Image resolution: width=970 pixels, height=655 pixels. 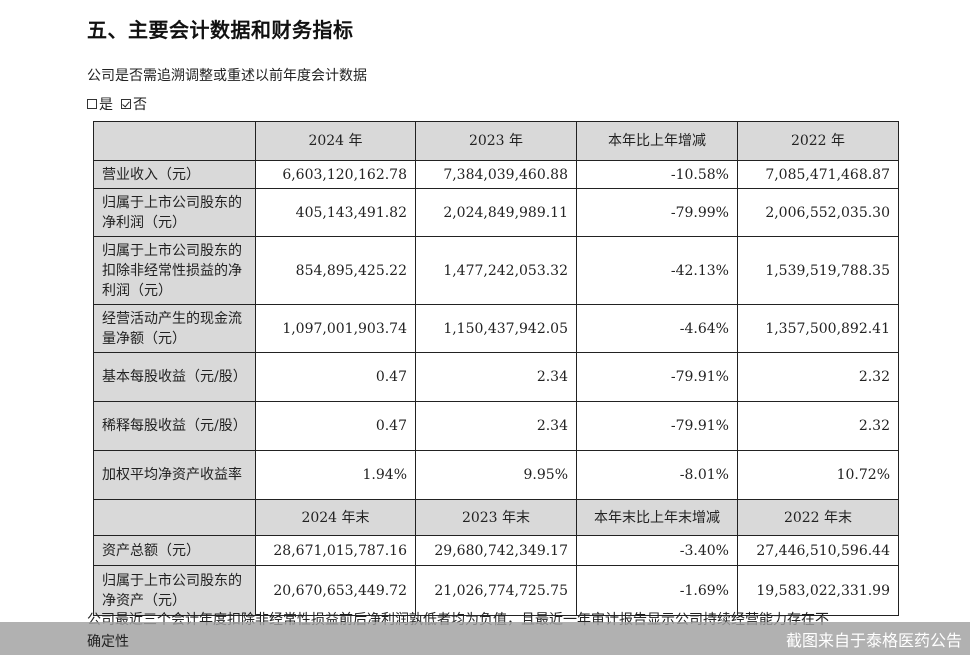 I want to click on cell-2024: 6,603,120,162.78, so click(x=335, y=174).